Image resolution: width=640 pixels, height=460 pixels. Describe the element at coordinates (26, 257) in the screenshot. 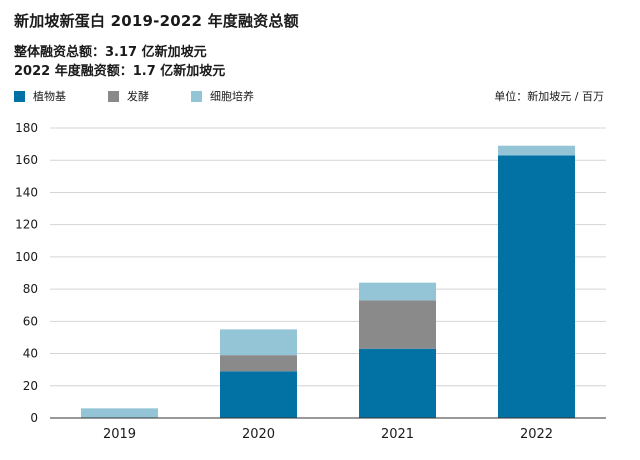

I see `y-tick-label-100: 100` at that location.